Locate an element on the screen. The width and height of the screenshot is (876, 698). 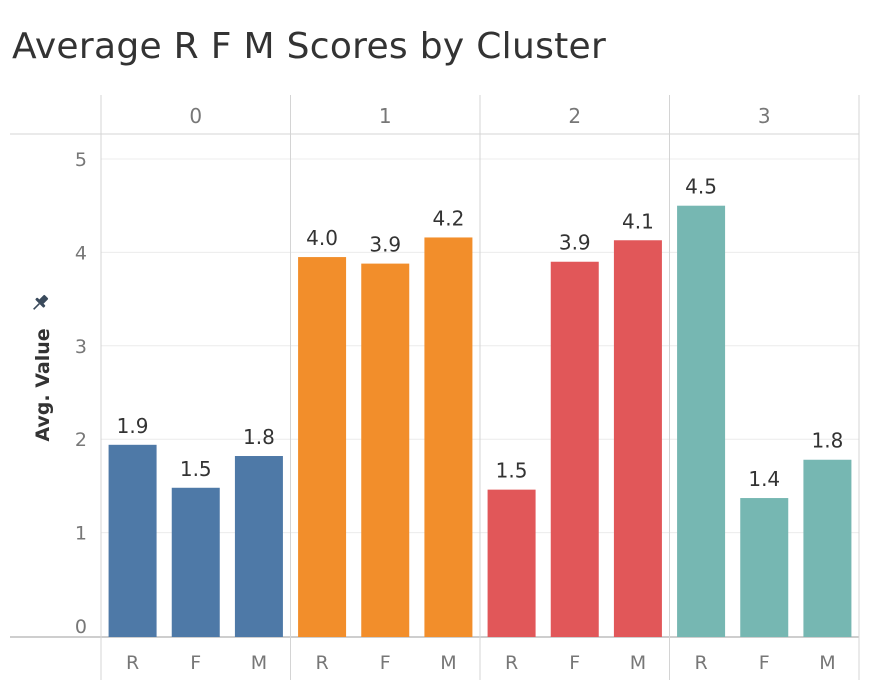
data-label: 1.4 is located at coordinates (764, 479).